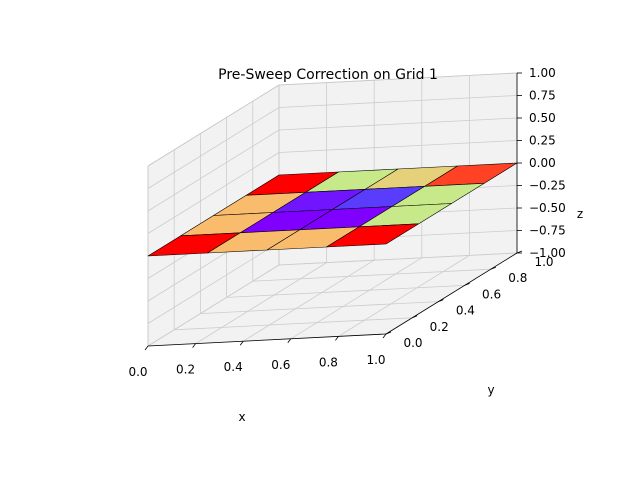  I want to click on z-tick-label: 0.75, so click(542, 96).